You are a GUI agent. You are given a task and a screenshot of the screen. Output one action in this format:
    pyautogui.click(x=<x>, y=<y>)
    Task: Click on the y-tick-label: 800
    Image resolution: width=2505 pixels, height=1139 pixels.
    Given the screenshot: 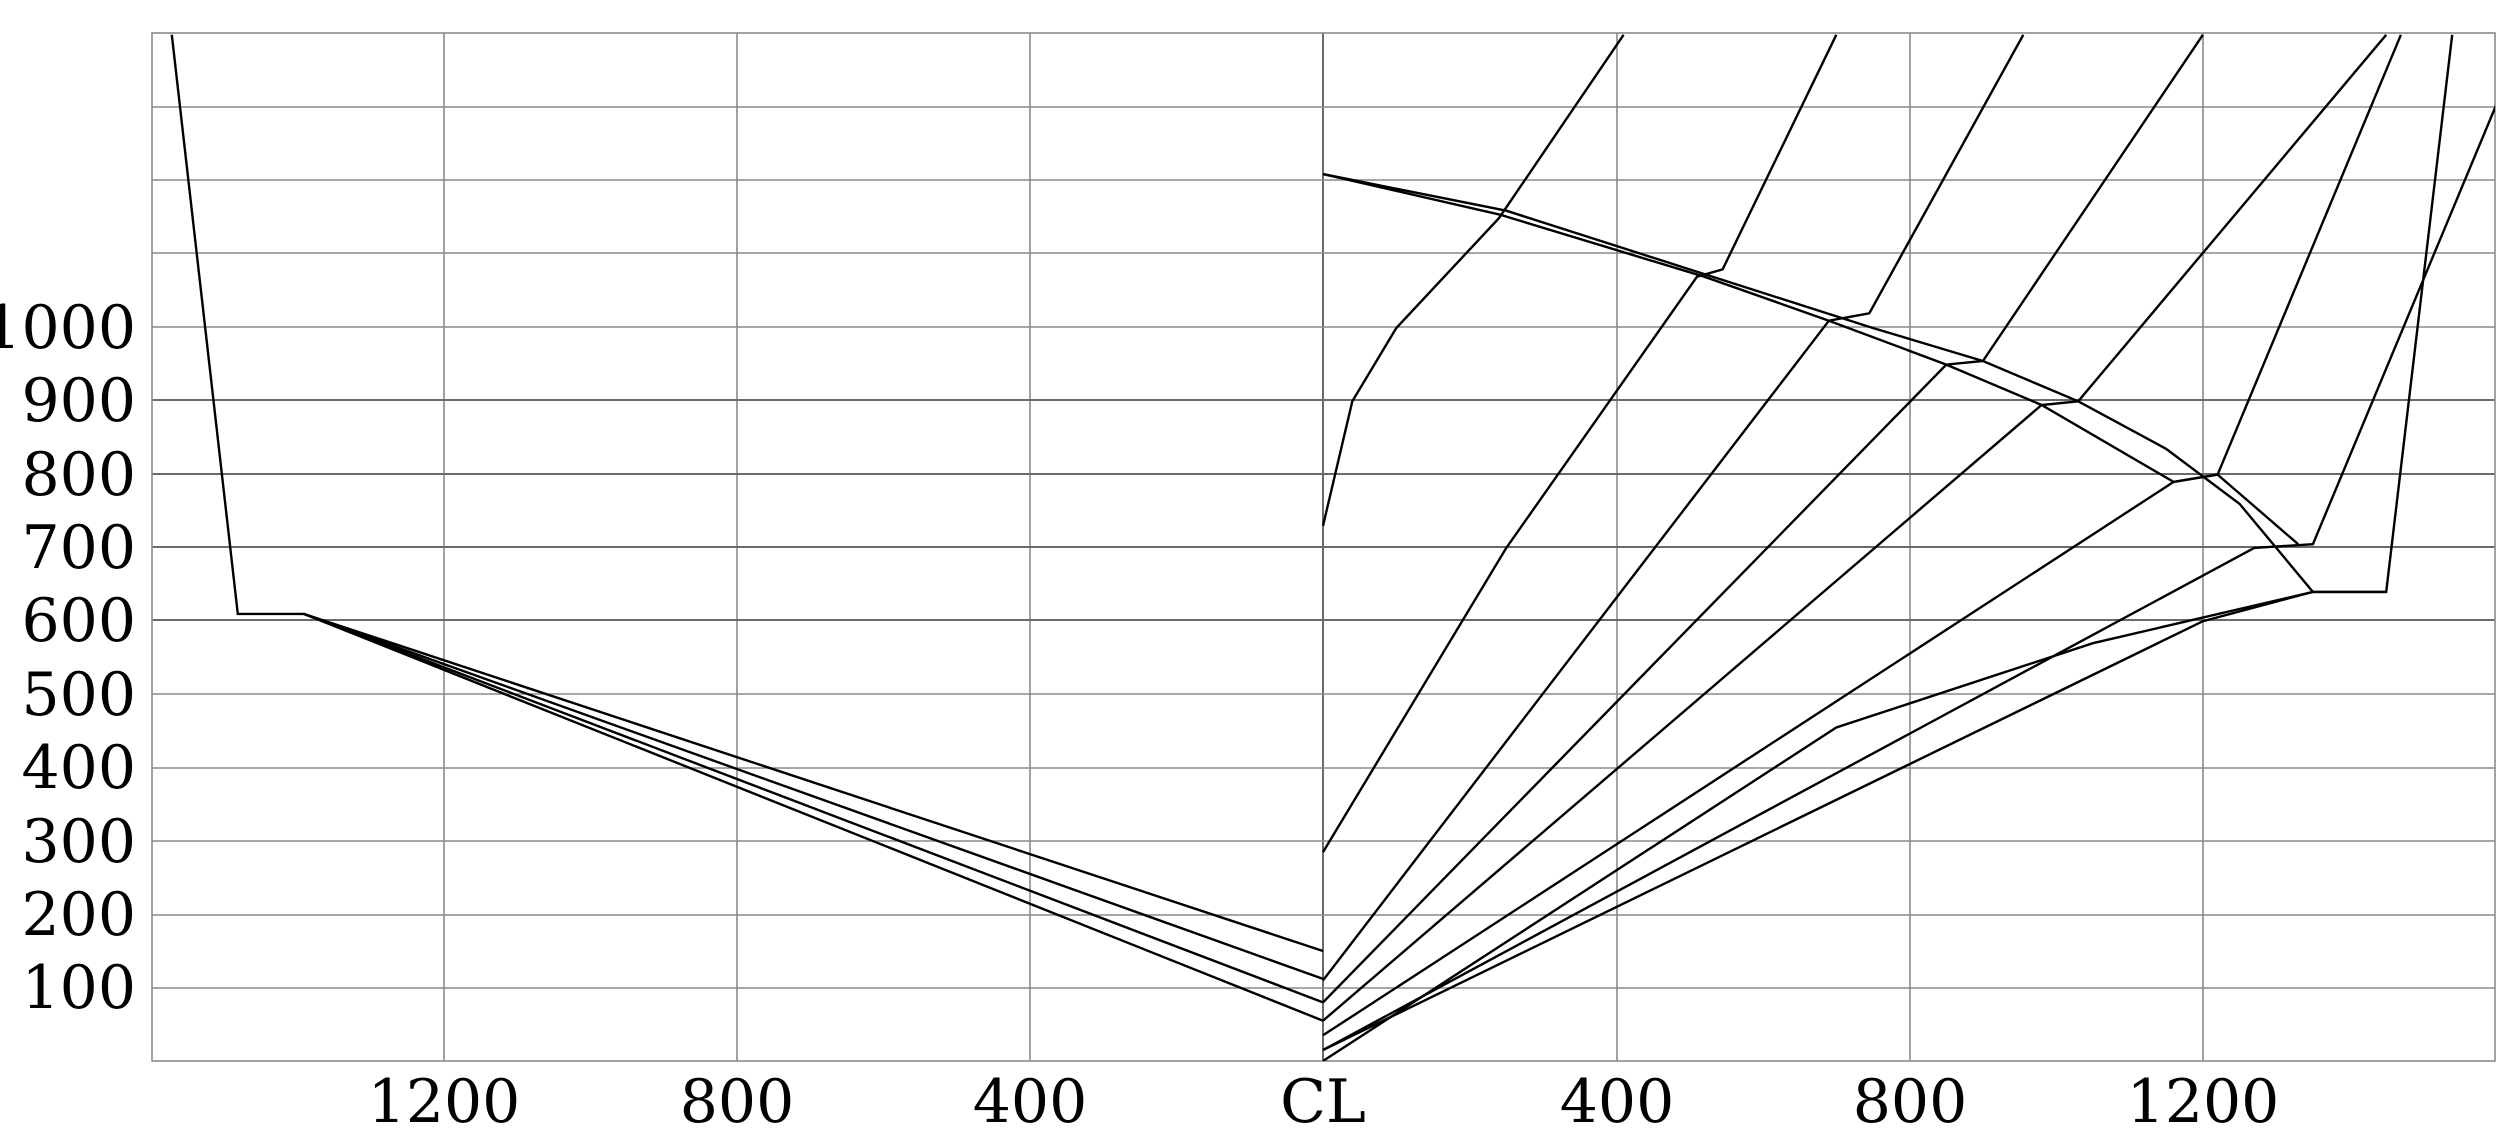 What is the action you would take?
    pyautogui.click(x=78, y=475)
    